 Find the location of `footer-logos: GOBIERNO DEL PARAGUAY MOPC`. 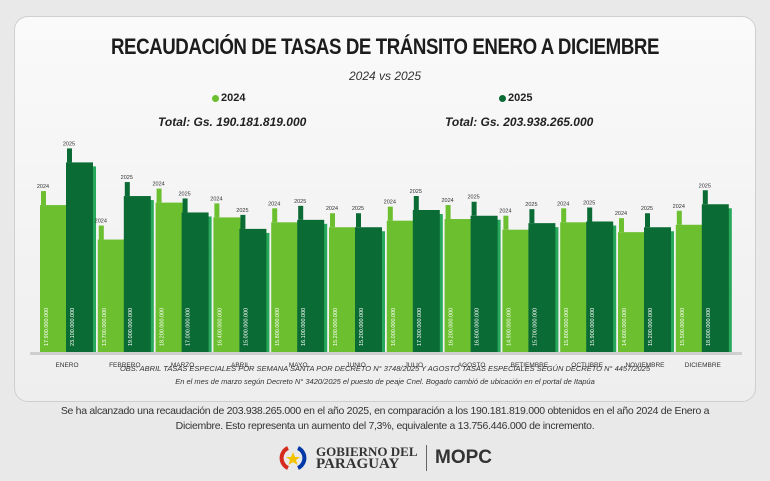

footer-logos: GOBIERNO DEL PARAGUAY MOPC is located at coordinates (385, 458).